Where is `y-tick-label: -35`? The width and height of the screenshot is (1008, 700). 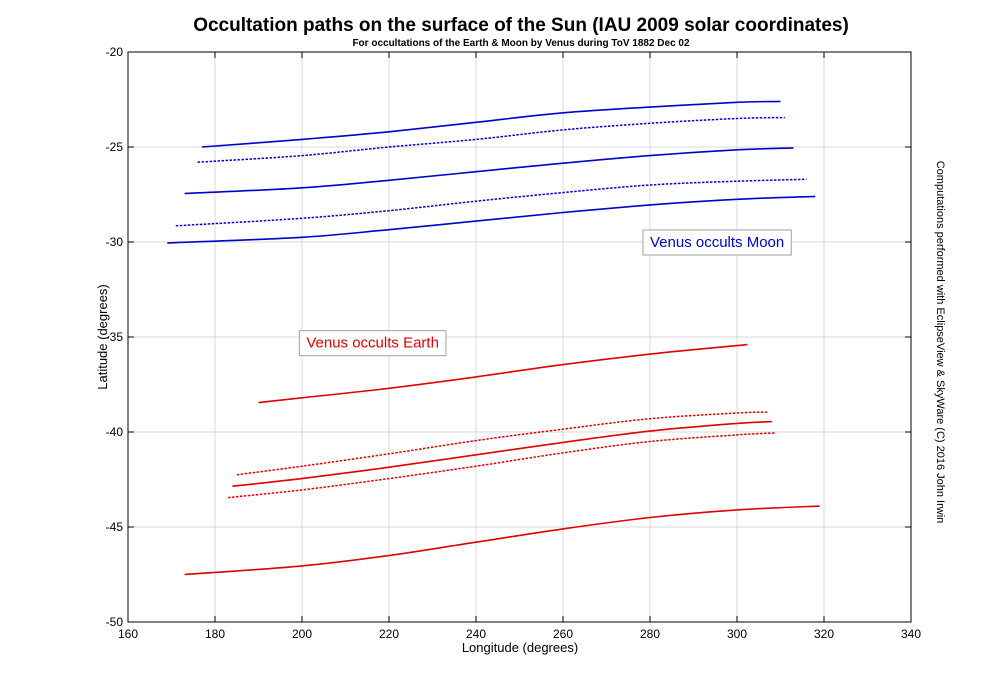 y-tick-label: -35 is located at coordinates (115, 337).